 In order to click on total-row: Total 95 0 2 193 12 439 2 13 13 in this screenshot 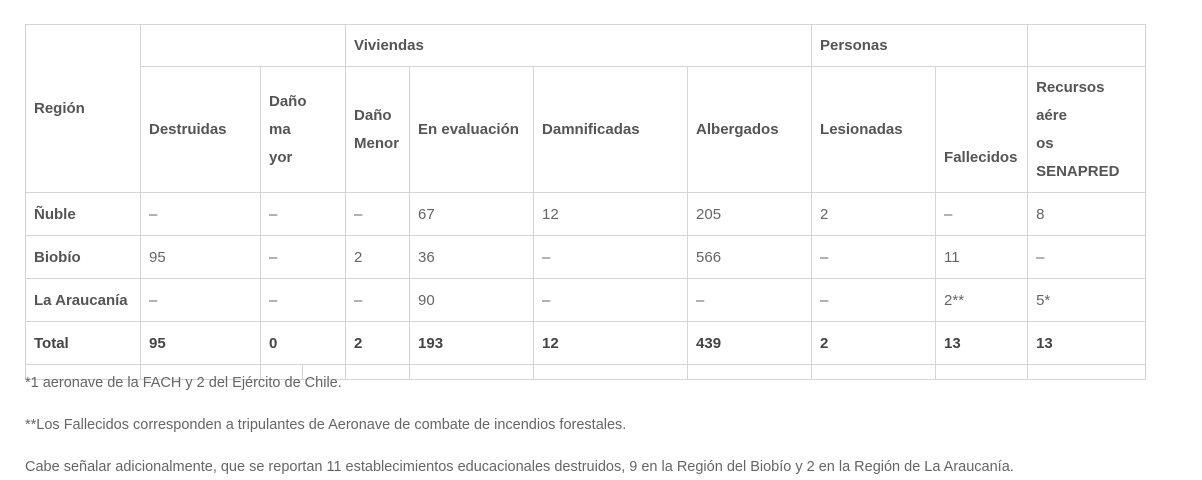, I will do `click(586, 343)`.